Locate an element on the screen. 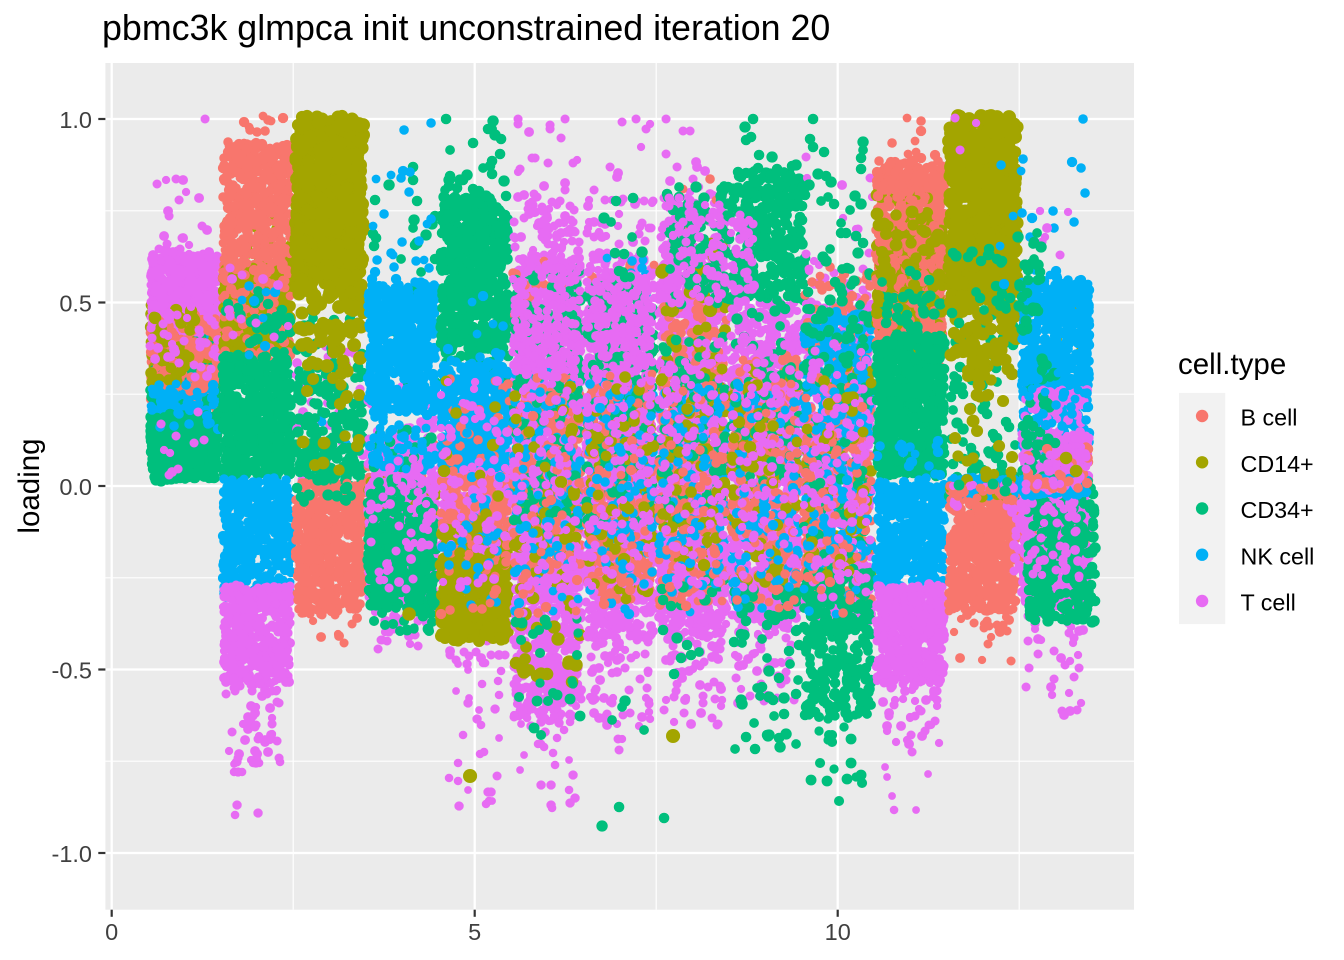 The height and width of the screenshot is (960, 1344). svg-text: CD14+ is located at coordinates (1277, 464).